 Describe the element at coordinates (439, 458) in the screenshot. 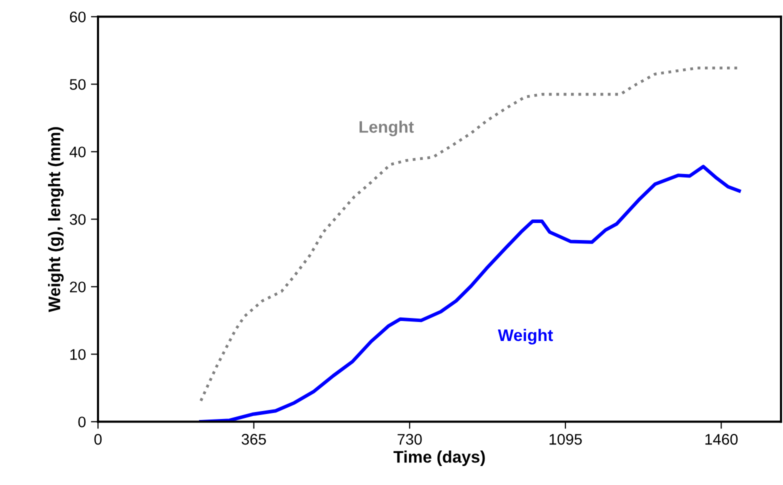

I see `x-axis-title: Time (days)` at that location.